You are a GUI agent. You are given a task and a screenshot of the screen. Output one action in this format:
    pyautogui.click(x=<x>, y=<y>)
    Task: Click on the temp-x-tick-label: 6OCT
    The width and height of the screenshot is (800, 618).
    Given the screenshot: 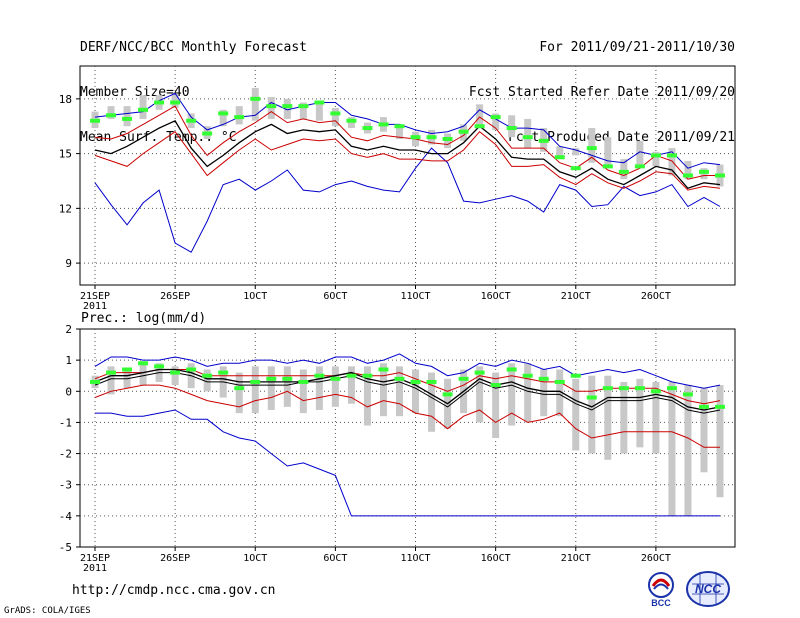 What is the action you would take?
    pyautogui.click(x=335, y=296)
    